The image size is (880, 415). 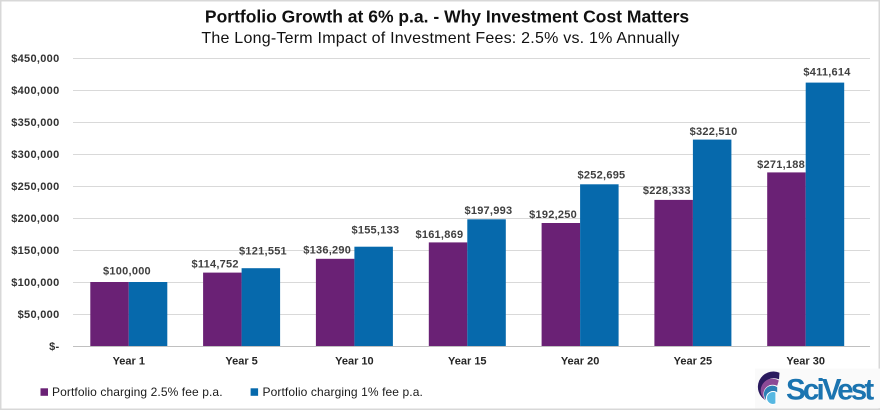 I want to click on svg-text: $271,188, so click(x=781, y=165).